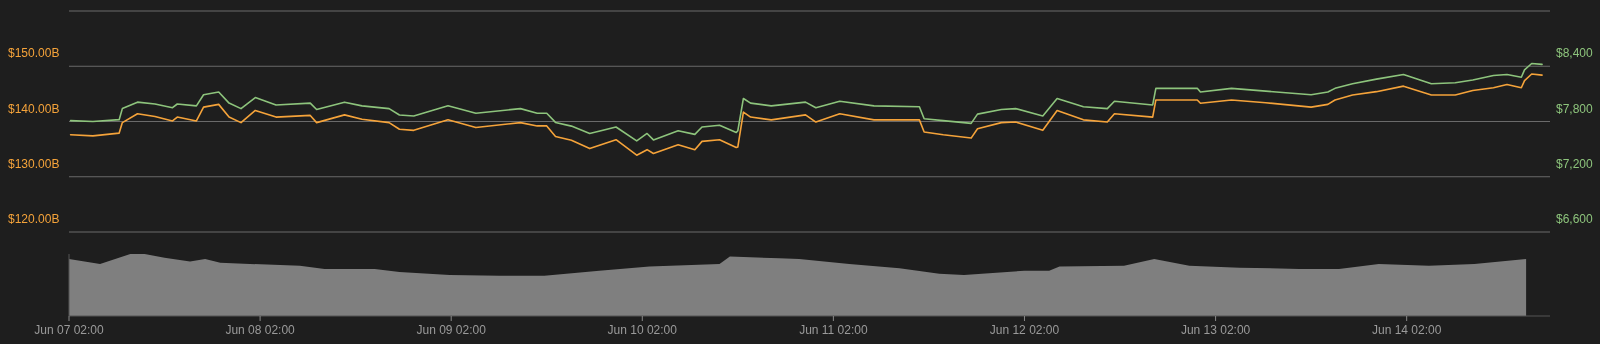 Image resolution: width=1600 pixels, height=344 pixels. What do you see at coordinates (1024, 330) in the screenshot?
I see `x-tick-label: Jun 12 02:00` at bounding box center [1024, 330].